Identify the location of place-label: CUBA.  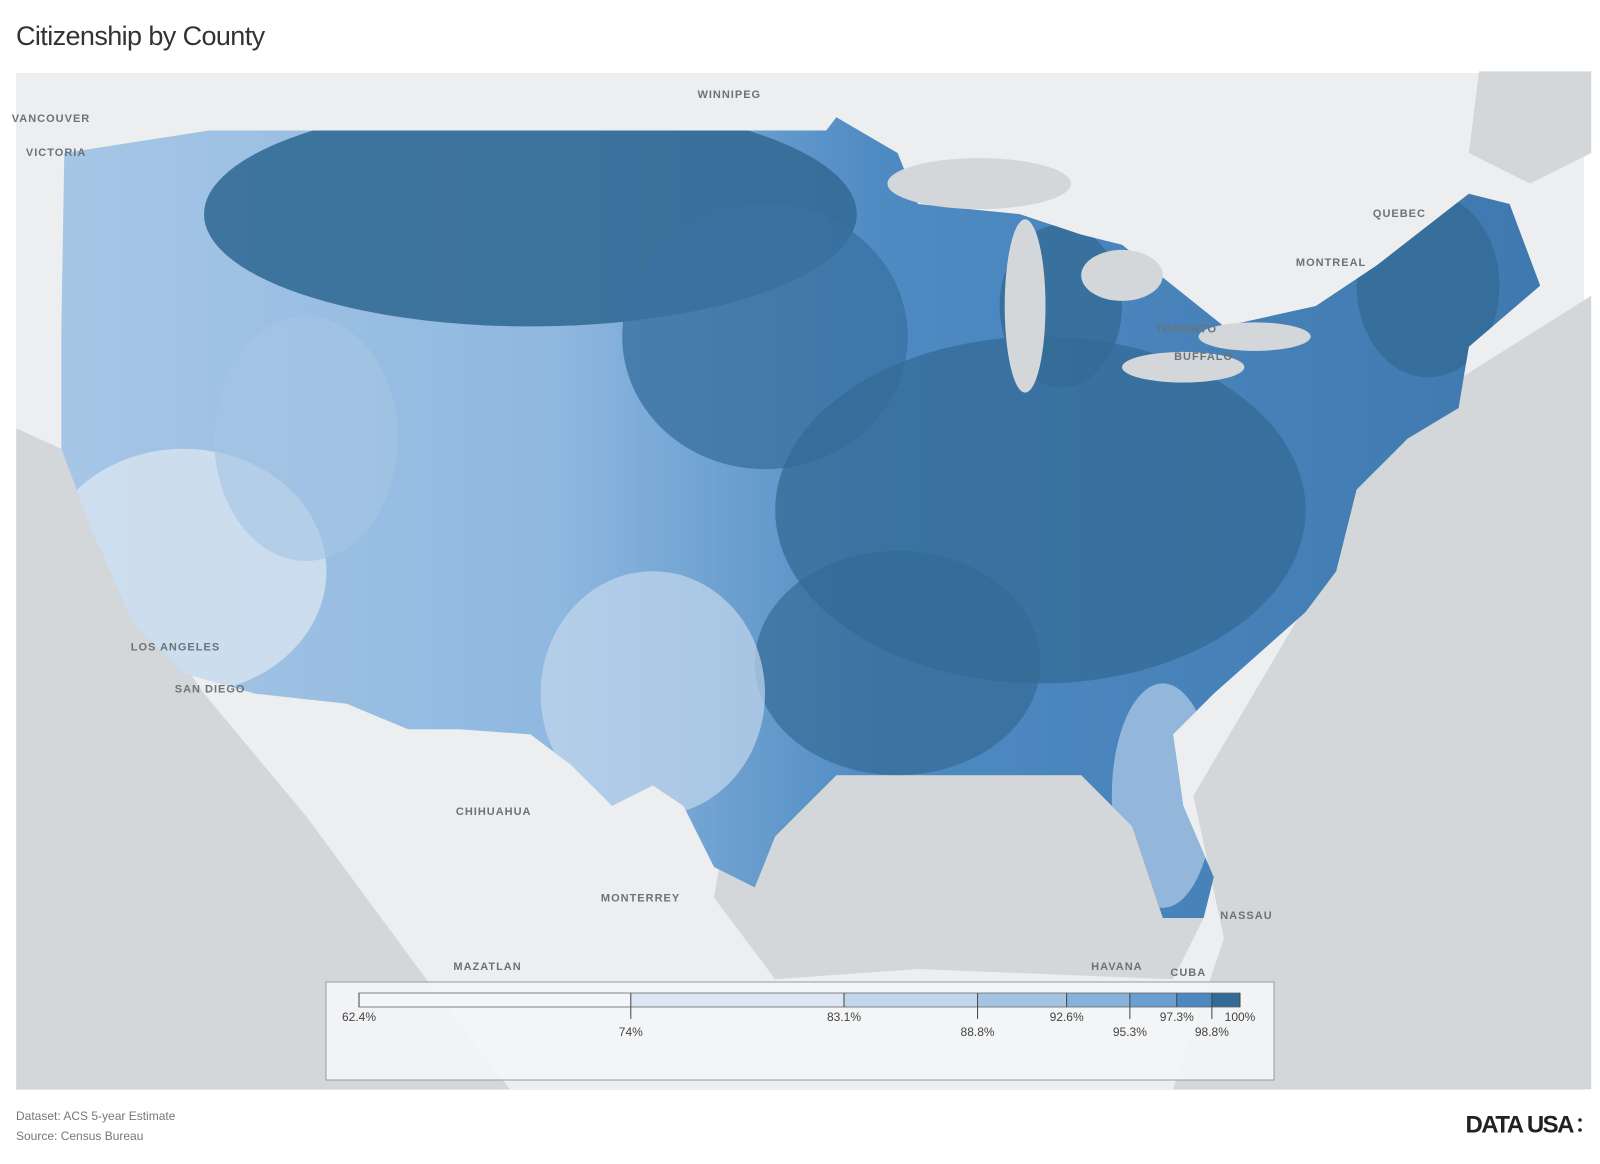
(1188, 973).